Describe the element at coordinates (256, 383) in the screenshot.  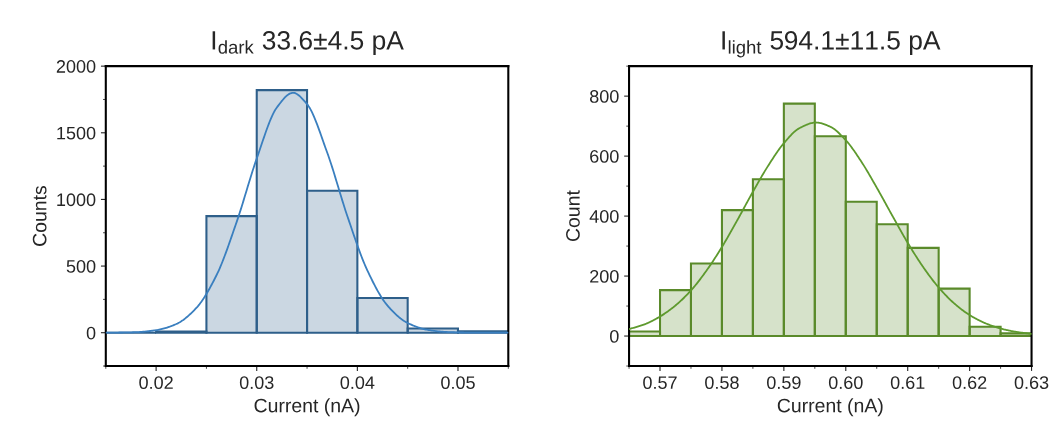
I see `x-tick-label: 0.03` at that location.